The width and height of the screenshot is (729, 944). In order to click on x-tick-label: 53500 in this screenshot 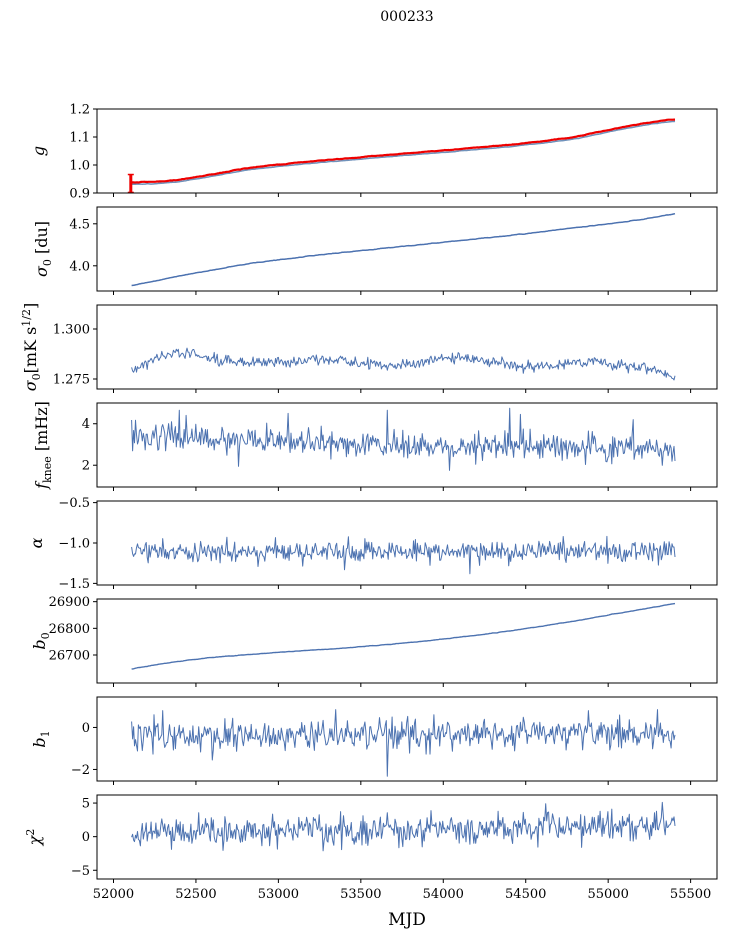, I will do `click(360, 894)`.